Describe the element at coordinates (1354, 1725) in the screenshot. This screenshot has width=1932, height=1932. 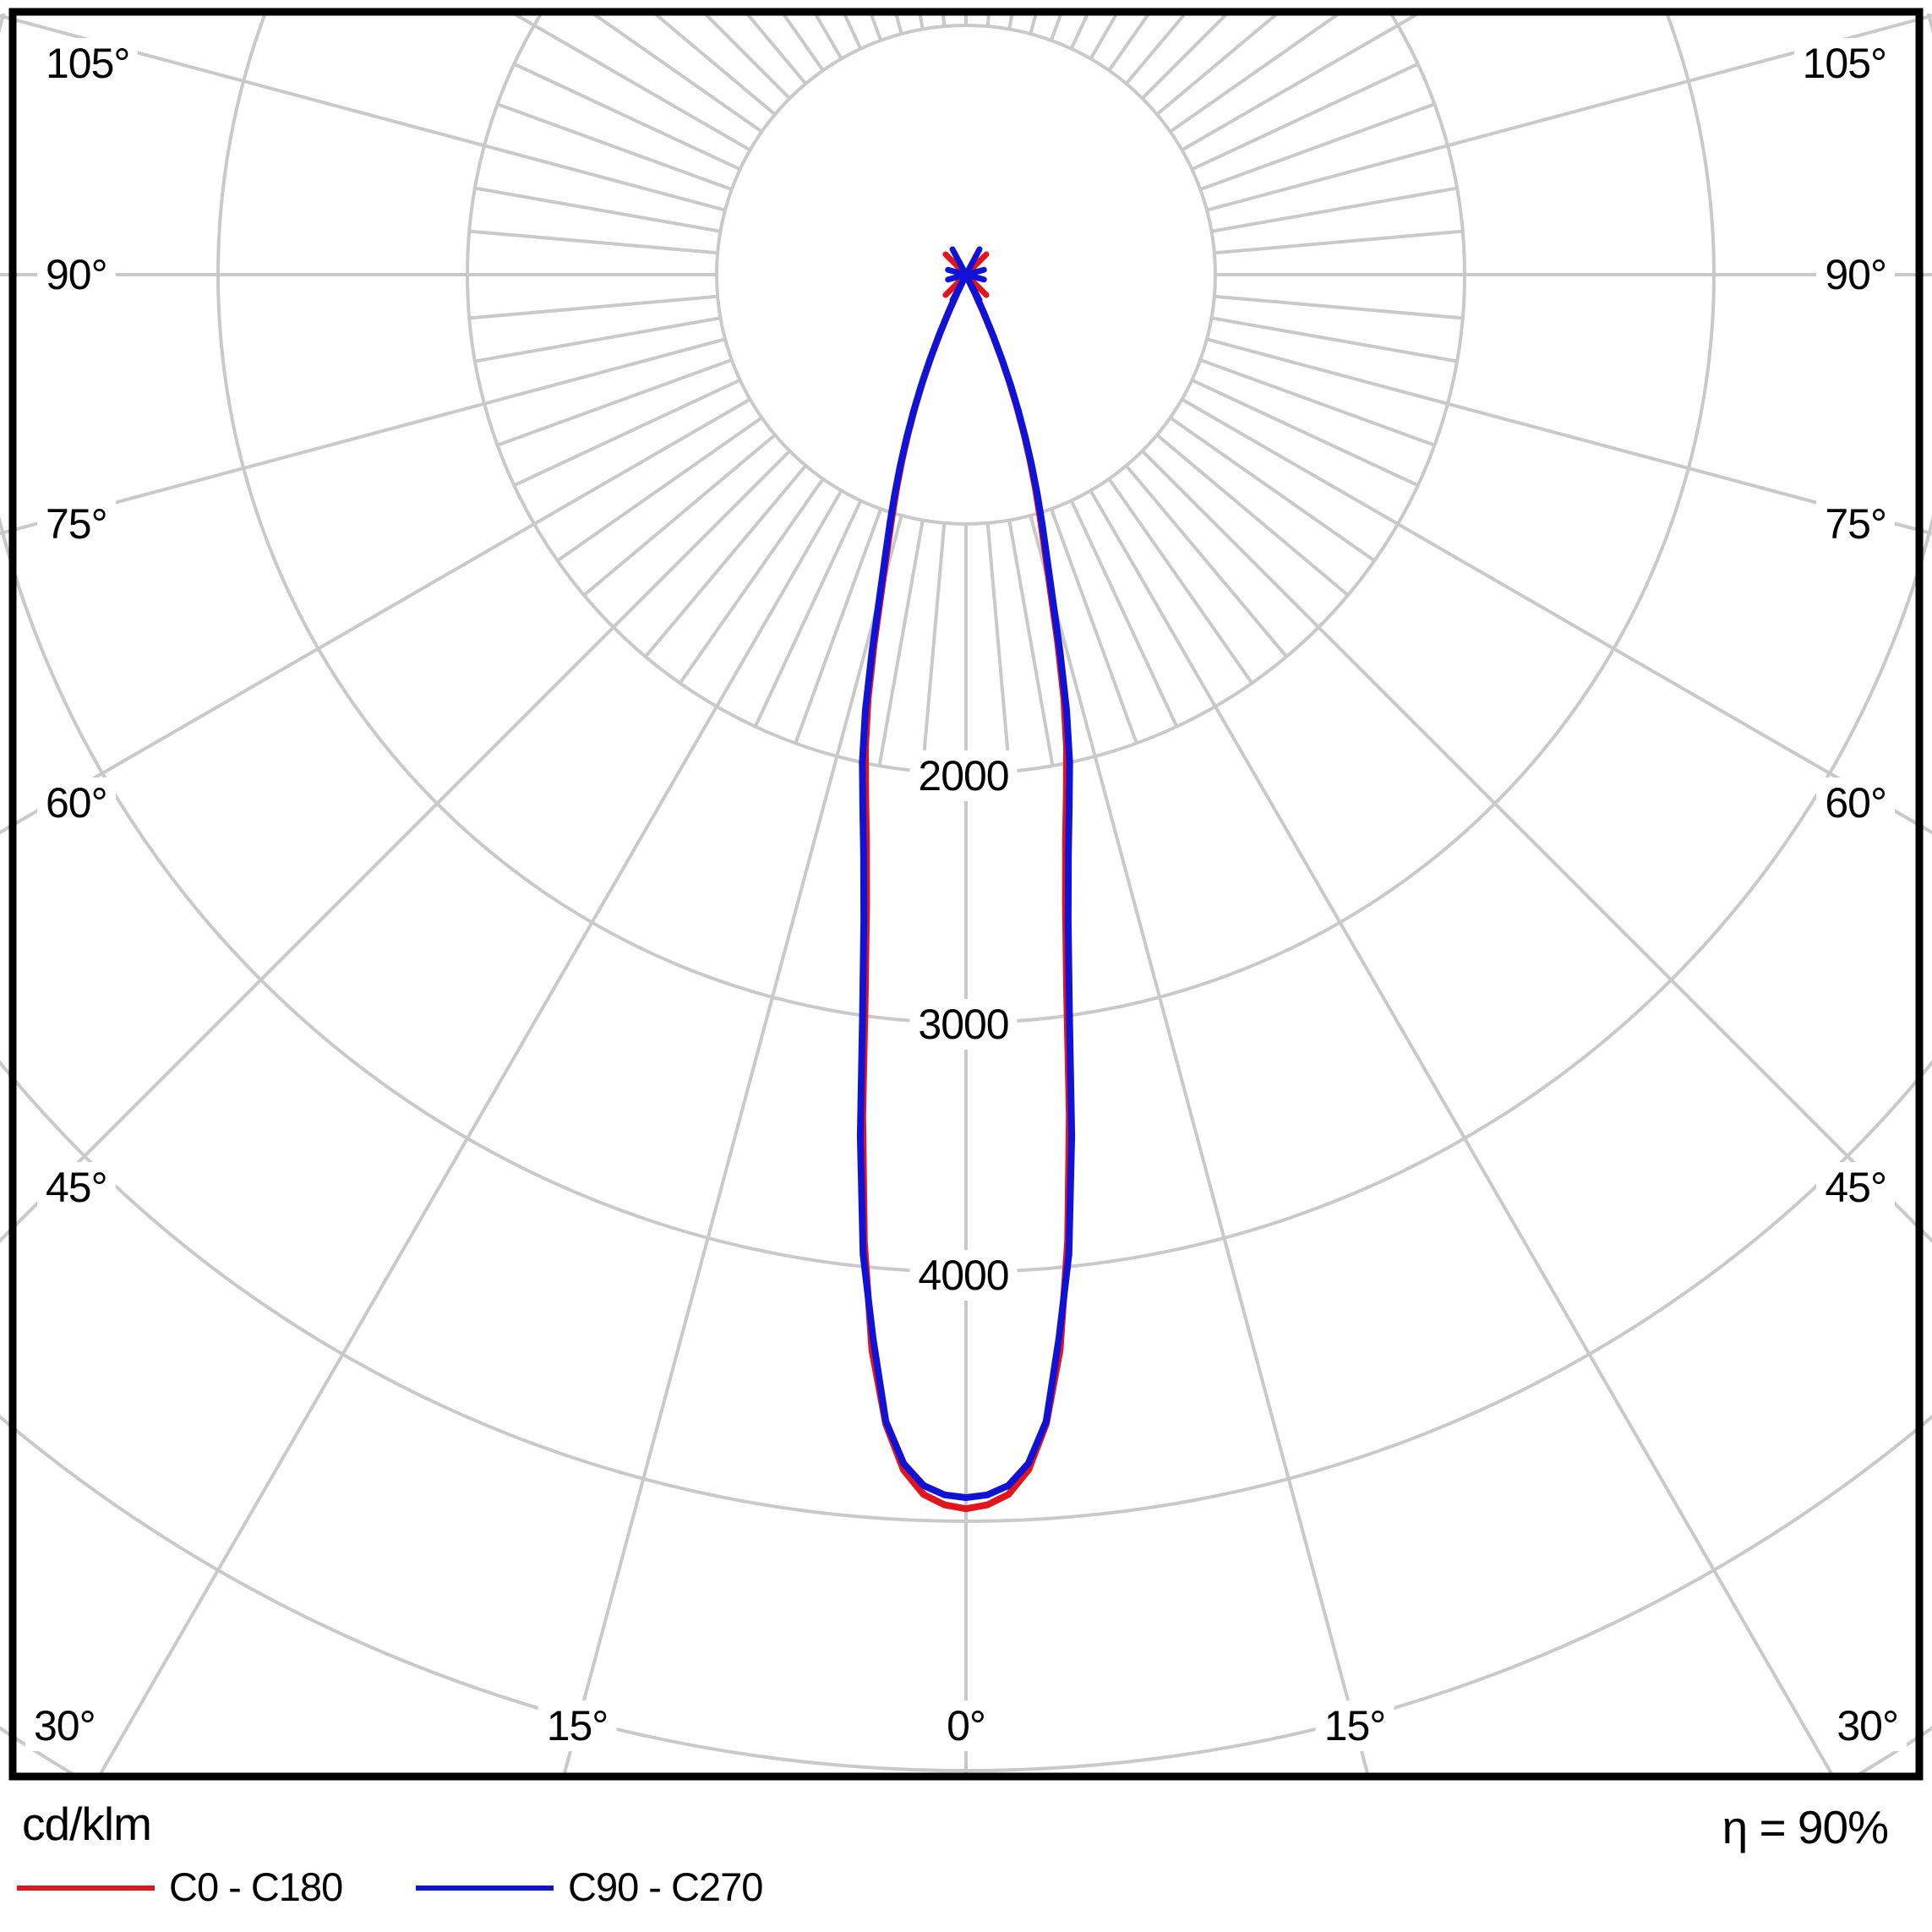
I see `angle-label-bottom-15-right: 15°` at that location.